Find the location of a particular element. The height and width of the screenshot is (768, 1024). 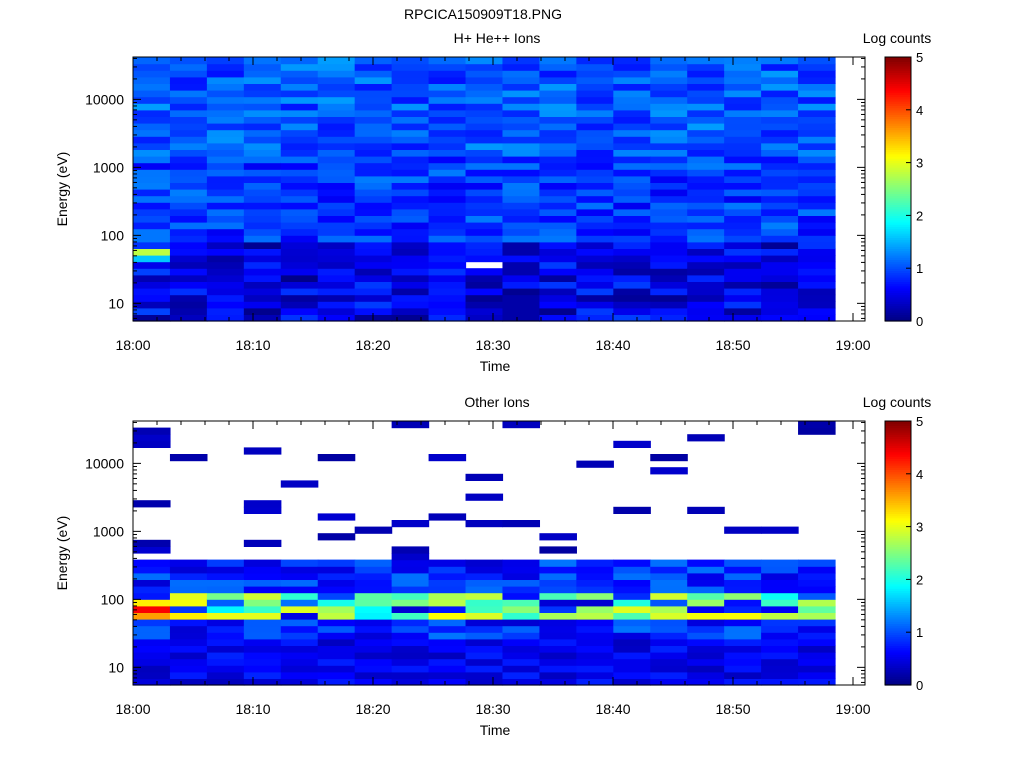

y-axis-label: Energy (eV) is located at coordinates (62, 553).